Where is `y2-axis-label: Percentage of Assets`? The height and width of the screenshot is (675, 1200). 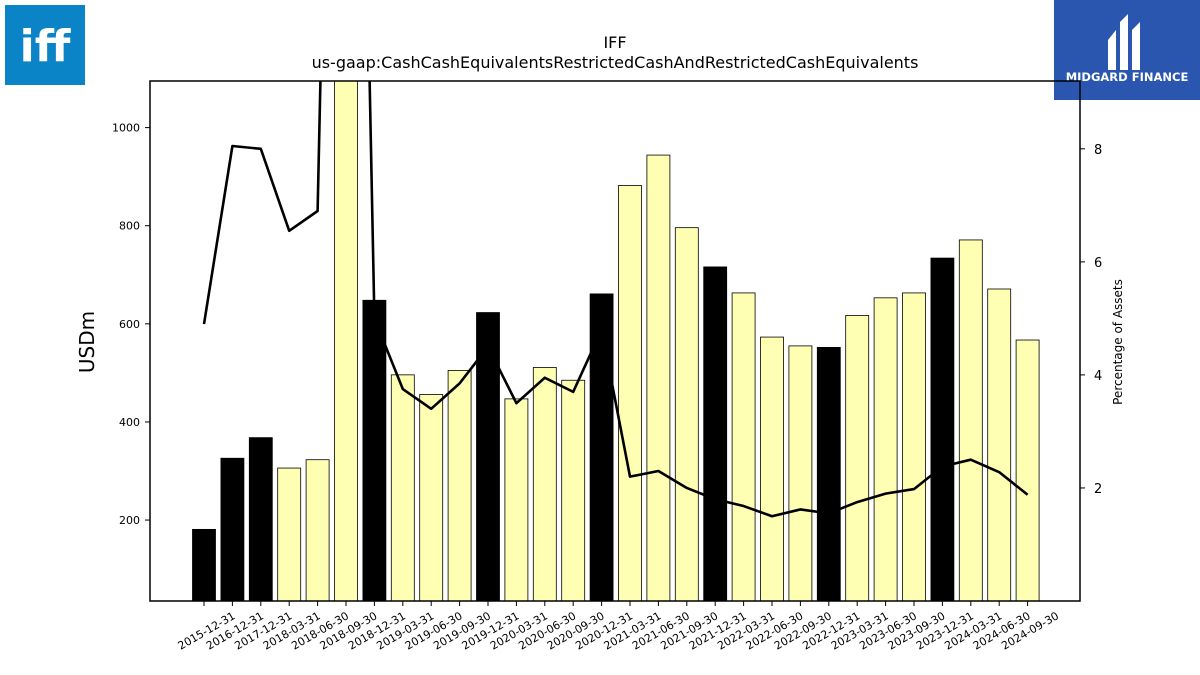
y2-axis-label: Percentage of Assets is located at coordinates (1118, 342).